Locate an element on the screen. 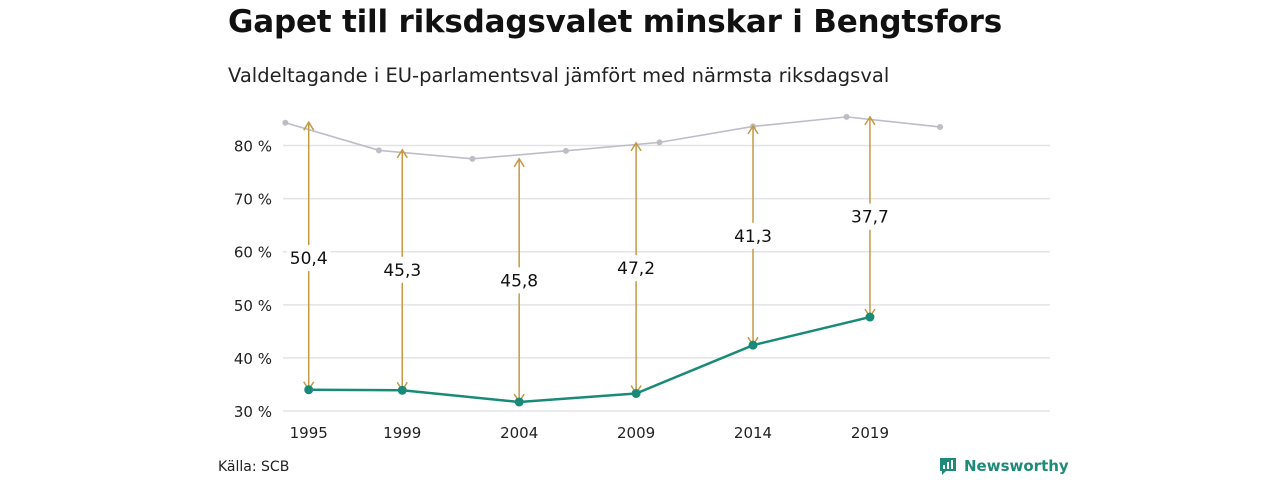  brand-name: Newsworthy is located at coordinates (1016, 466).